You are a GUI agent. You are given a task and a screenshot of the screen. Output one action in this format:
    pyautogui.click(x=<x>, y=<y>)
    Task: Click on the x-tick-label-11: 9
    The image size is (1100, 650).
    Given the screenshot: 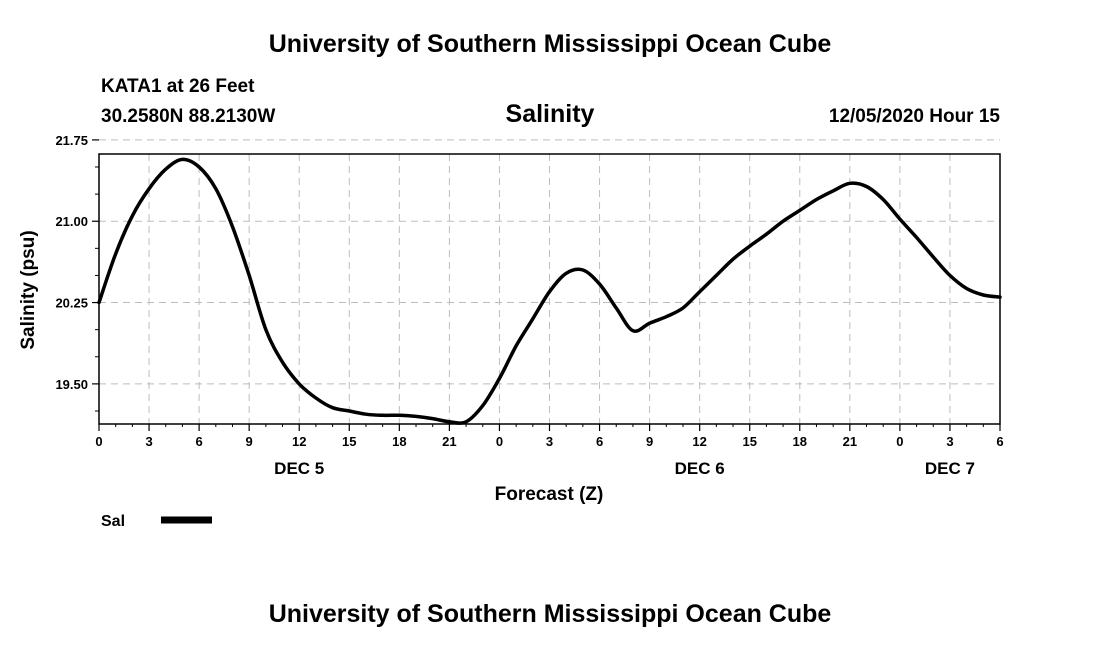 What is the action you would take?
    pyautogui.click(x=649, y=441)
    